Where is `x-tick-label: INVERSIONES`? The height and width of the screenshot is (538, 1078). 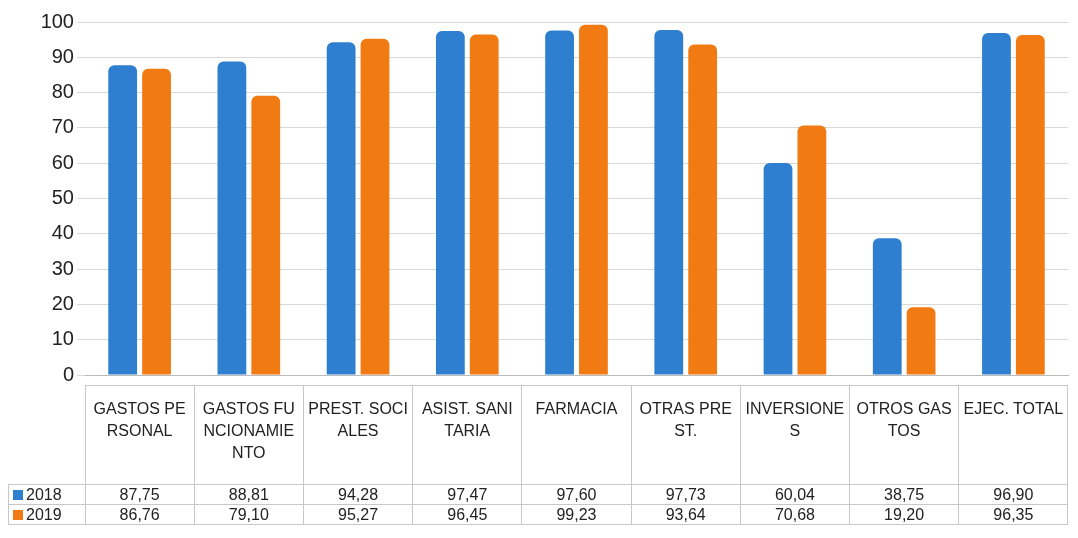
x-tick-label: INVERSIONES is located at coordinates (795, 435).